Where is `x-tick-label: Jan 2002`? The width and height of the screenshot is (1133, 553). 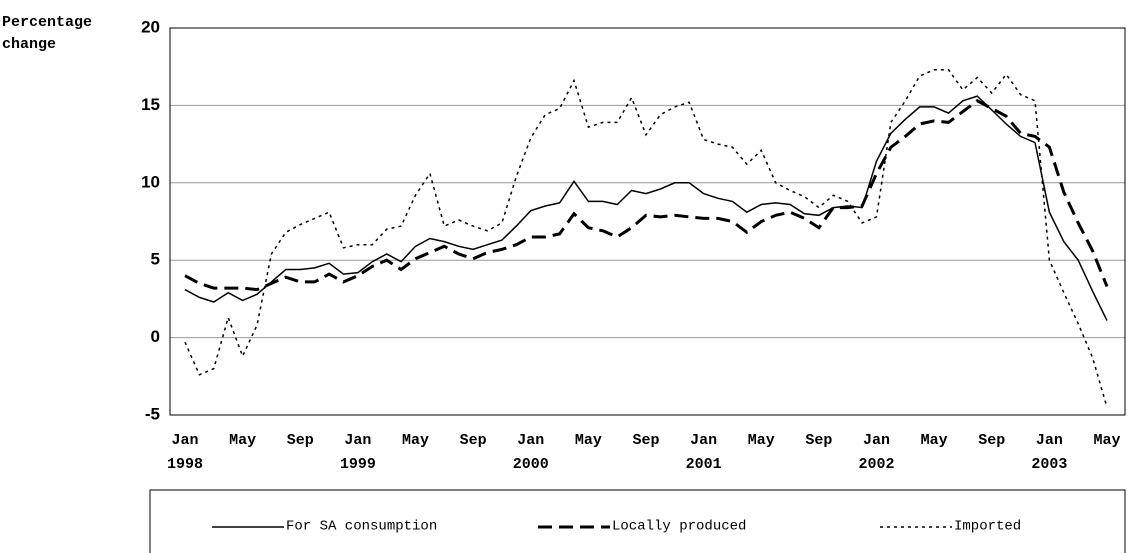
x-tick-label: Jan 2002 is located at coordinates (876, 452).